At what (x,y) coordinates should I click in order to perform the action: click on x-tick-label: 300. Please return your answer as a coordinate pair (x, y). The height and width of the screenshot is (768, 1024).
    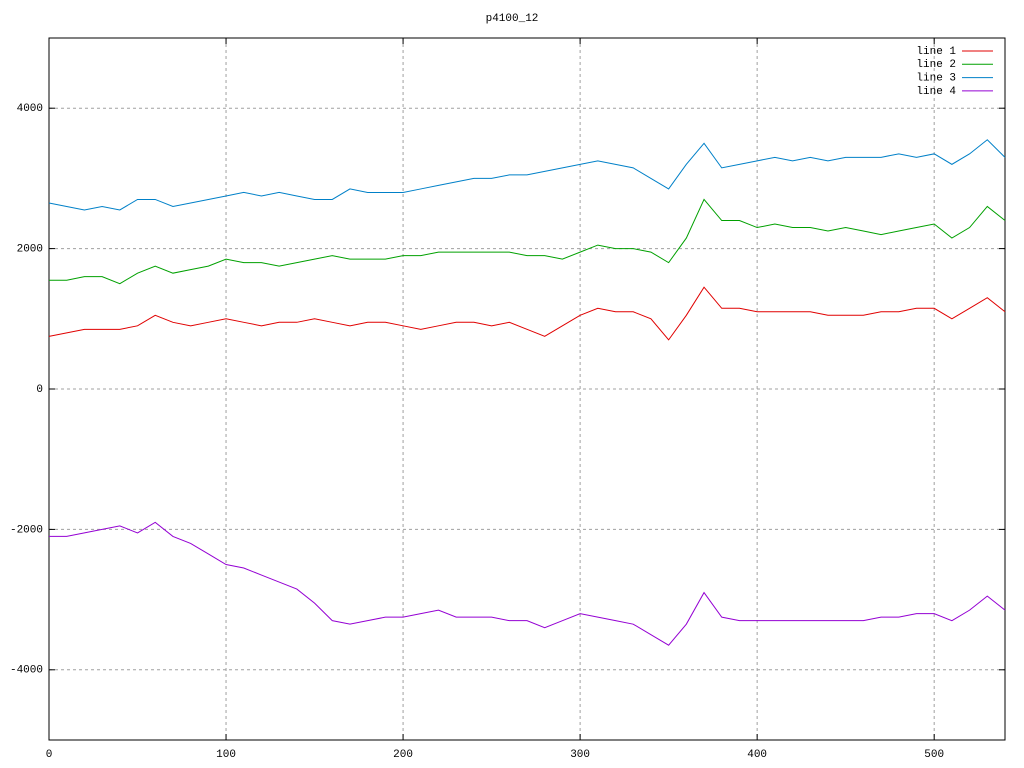
    Looking at the image, I should click on (580, 755).